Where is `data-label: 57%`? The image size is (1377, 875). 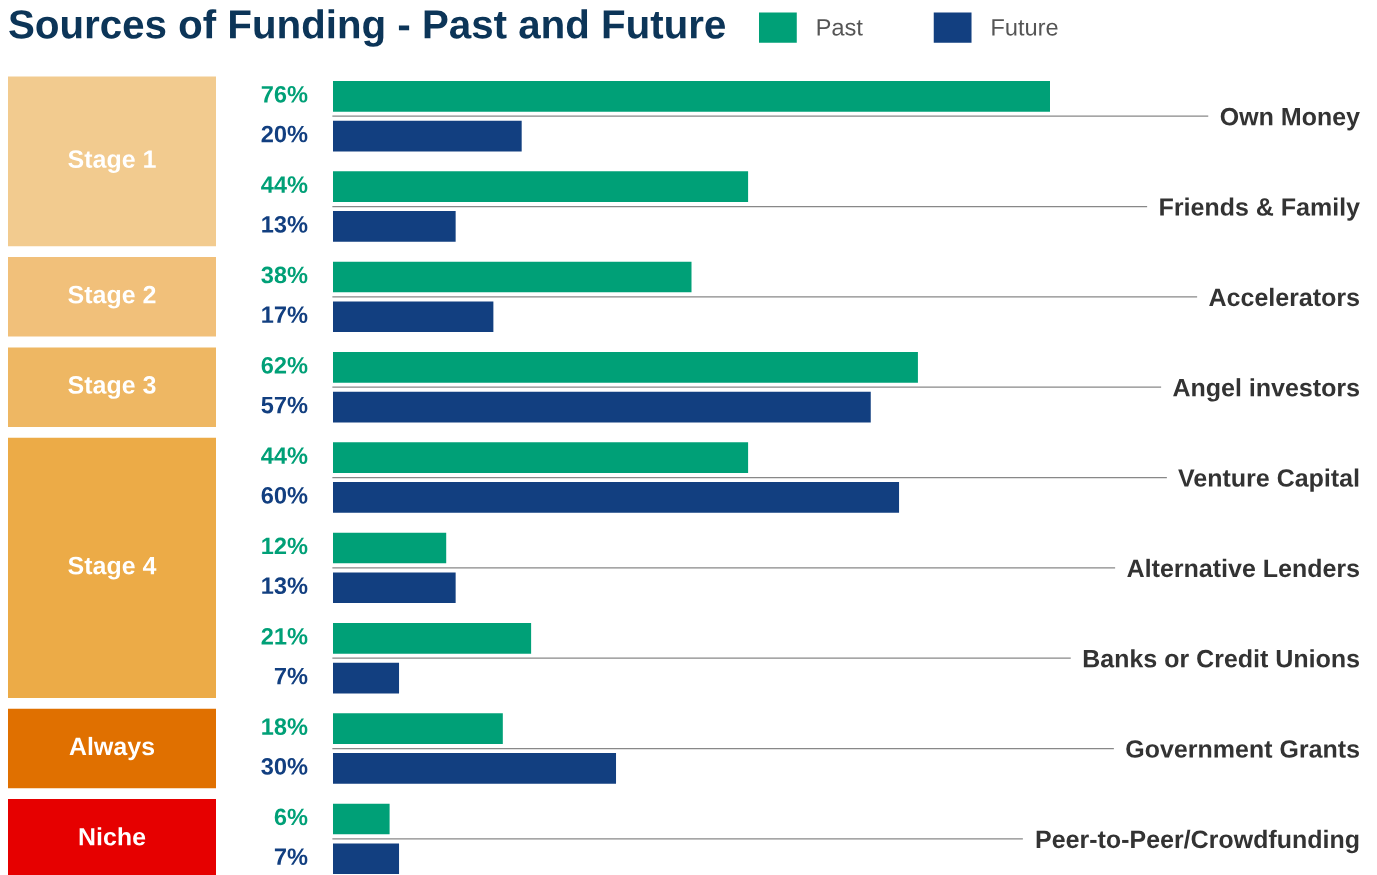
data-label: 57% is located at coordinates (284, 405).